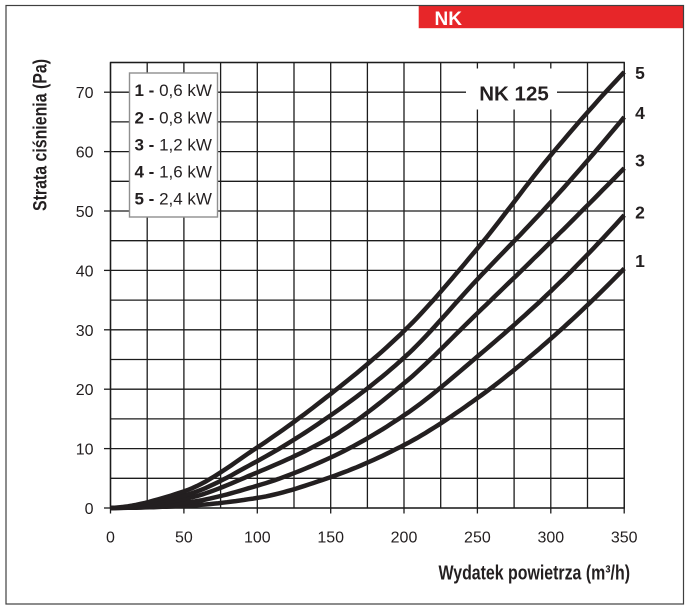  What do you see at coordinates (404, 538) in the screenshot?
I see `svg-text: 200` at bounding box center [404, 538].